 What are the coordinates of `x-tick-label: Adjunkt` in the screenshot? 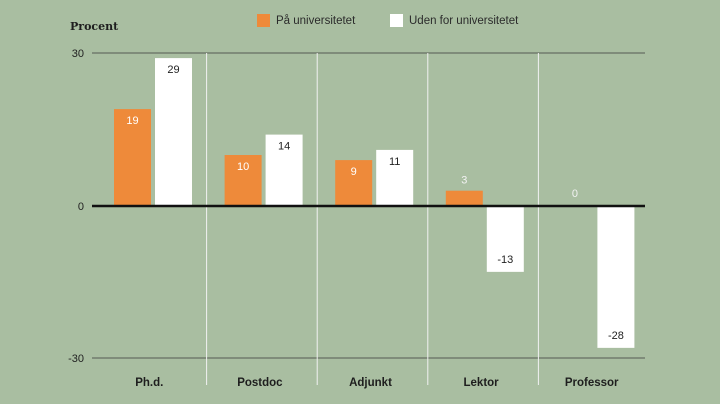 It's located at (370, 383).